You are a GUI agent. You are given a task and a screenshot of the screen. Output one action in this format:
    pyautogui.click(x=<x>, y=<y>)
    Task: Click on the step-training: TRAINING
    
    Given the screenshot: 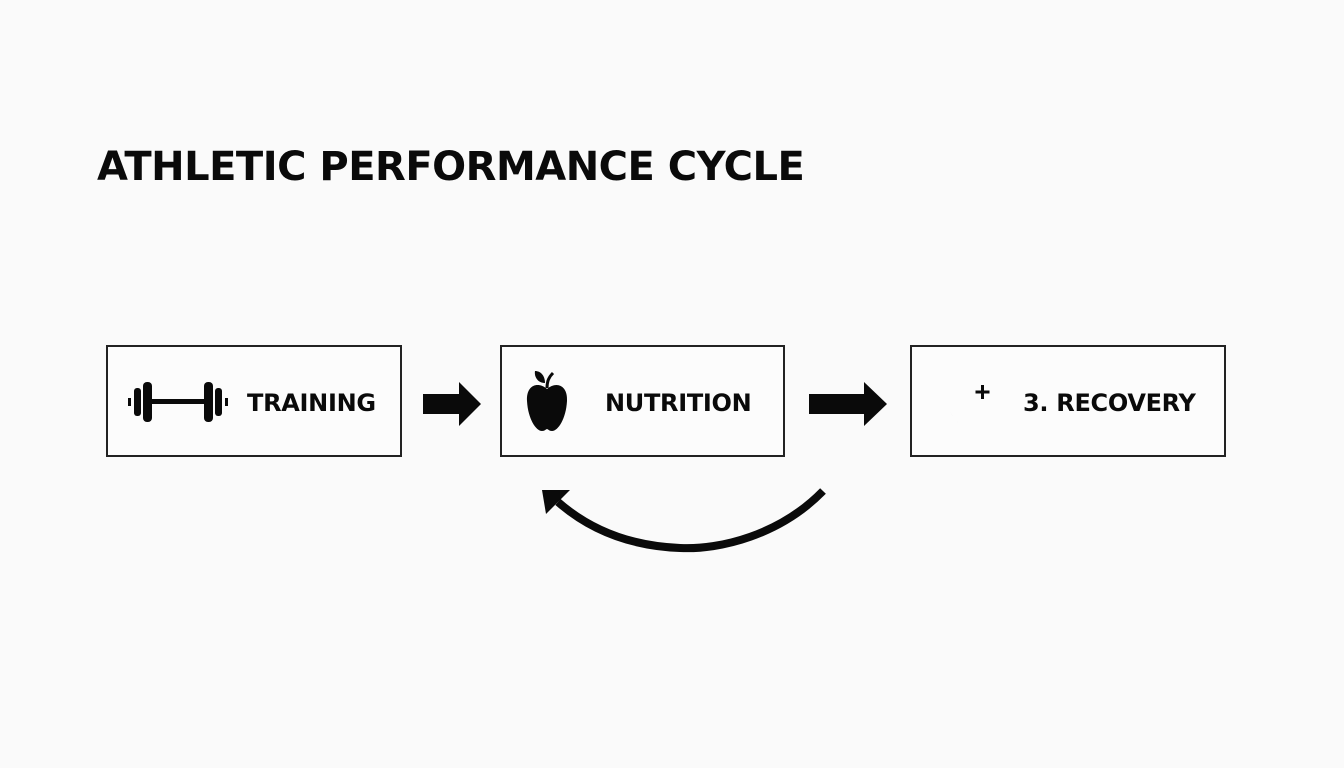 What is the action you would take?
    pyautogui.click(x=254, y=401)
    